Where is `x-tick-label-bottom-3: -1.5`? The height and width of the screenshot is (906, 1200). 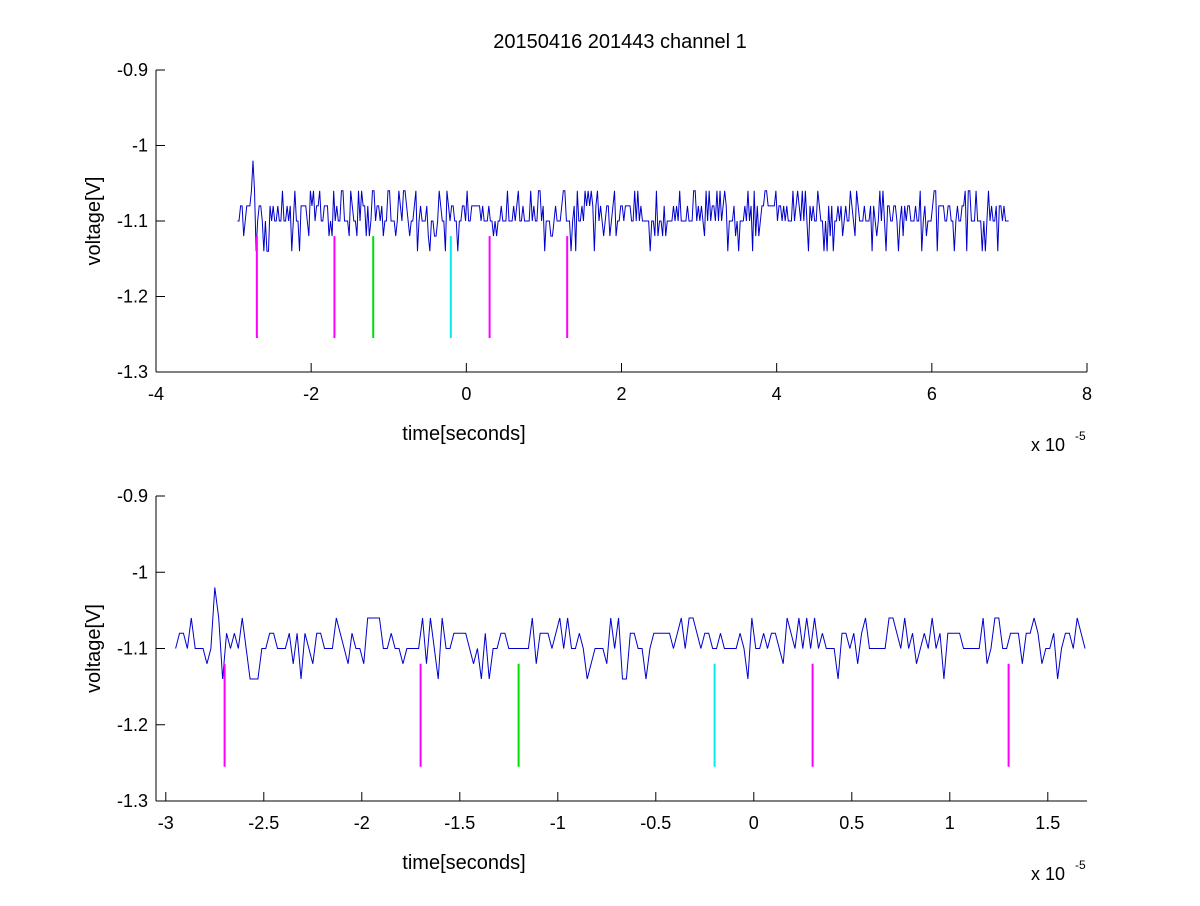 x-tick-label-bottom-3: -1.5 is located at coordinates (459, 823).